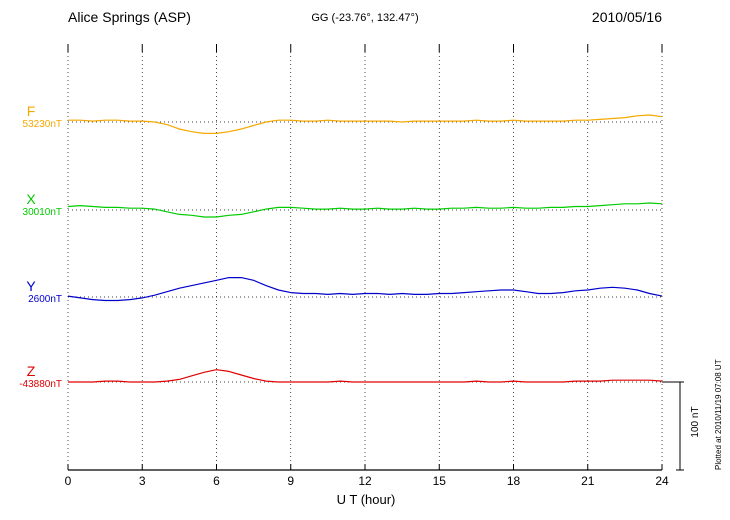 This screenshot has width=730, height=520. Describe the element at coordinates (31, 199) in the screenshot. I see `series-letter-x: X` at that location.